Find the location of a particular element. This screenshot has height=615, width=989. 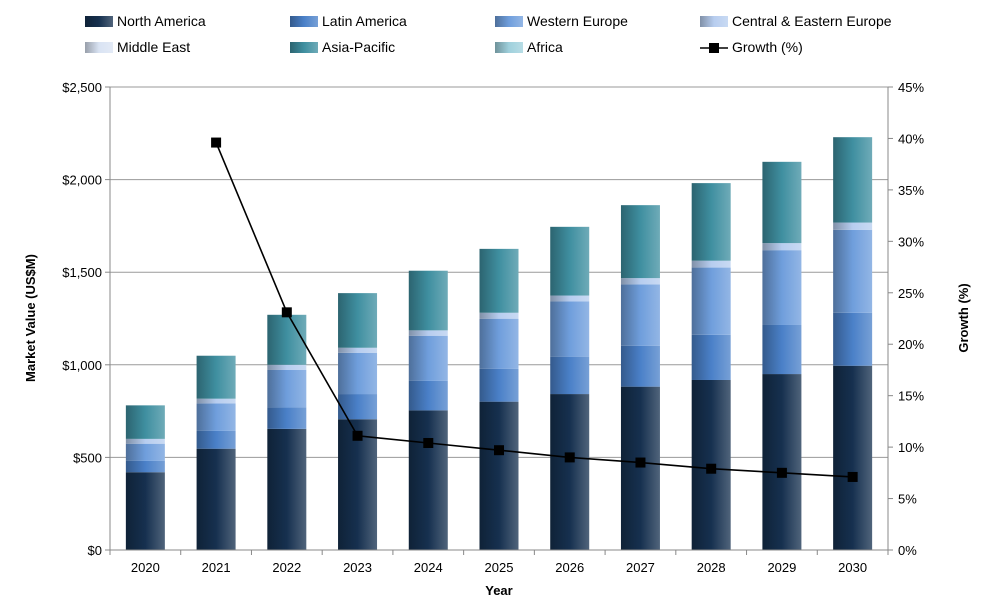

legend-label: Africa is located at coordinates (545, 47).